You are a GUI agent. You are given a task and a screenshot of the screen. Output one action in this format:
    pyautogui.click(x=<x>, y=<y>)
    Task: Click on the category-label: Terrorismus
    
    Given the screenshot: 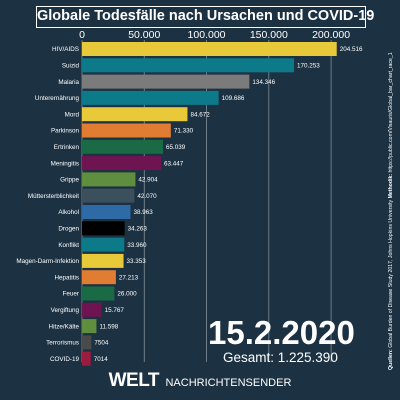 What is the action you would take?
    pyautogui.click(x=62, y=343)
    